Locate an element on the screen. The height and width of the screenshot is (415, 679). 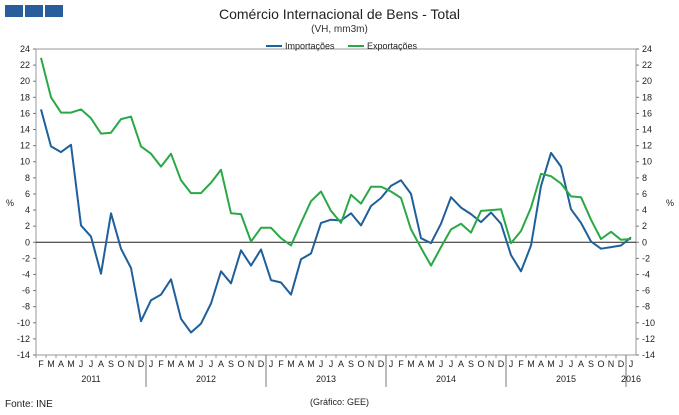
y-tick-label-left: -8 is located at coordinates (26, 307).